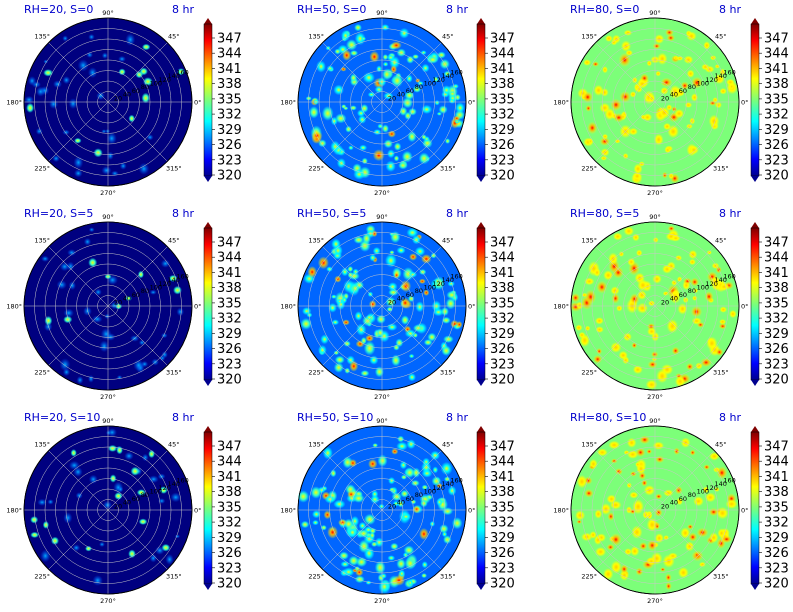 The width and height of the screenshot is (793, 612). Describe the element at coordinates (604, 213) in the screenshot. I see `panel-title: RH=80, S=5` at that location.